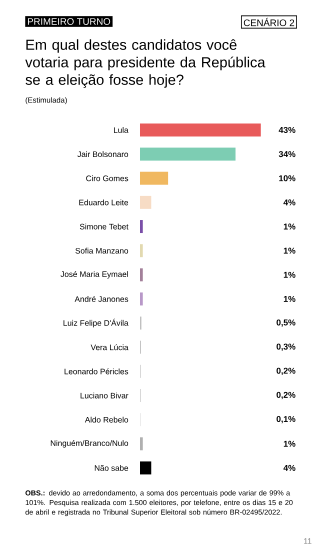  What do you see at coordinates (287, 154) in the screenshot?
I see `data-label: 34%` at bounding box center [287, 154].